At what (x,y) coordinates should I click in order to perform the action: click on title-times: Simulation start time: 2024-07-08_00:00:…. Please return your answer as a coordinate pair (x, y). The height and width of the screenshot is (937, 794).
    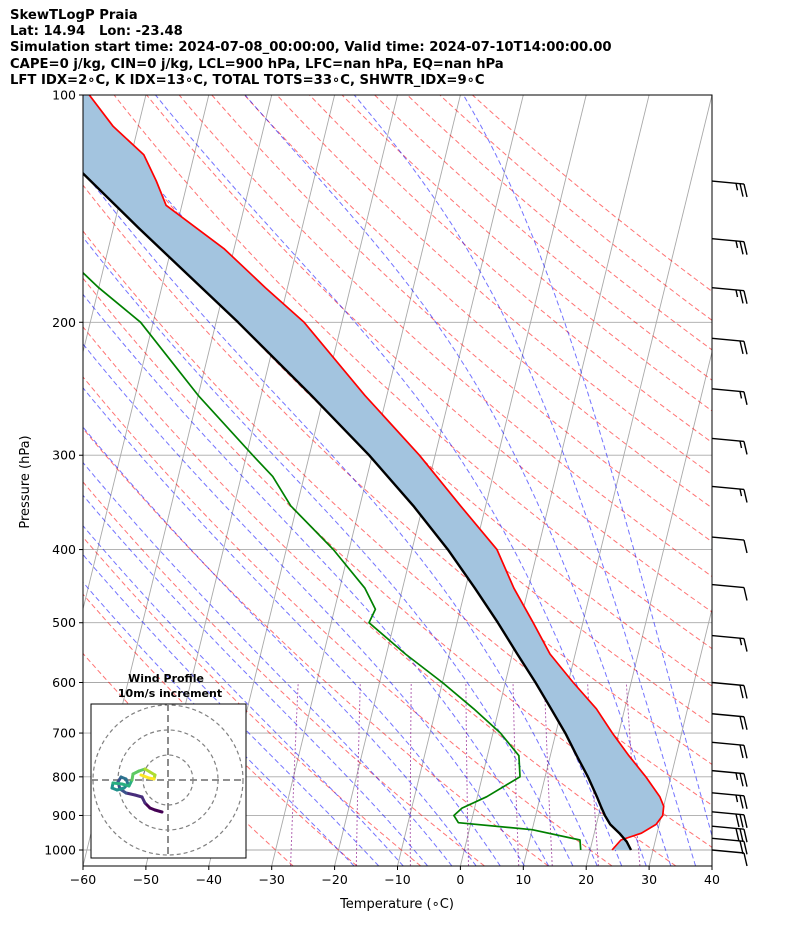
    Looking at the image, I should click on (311, 48).